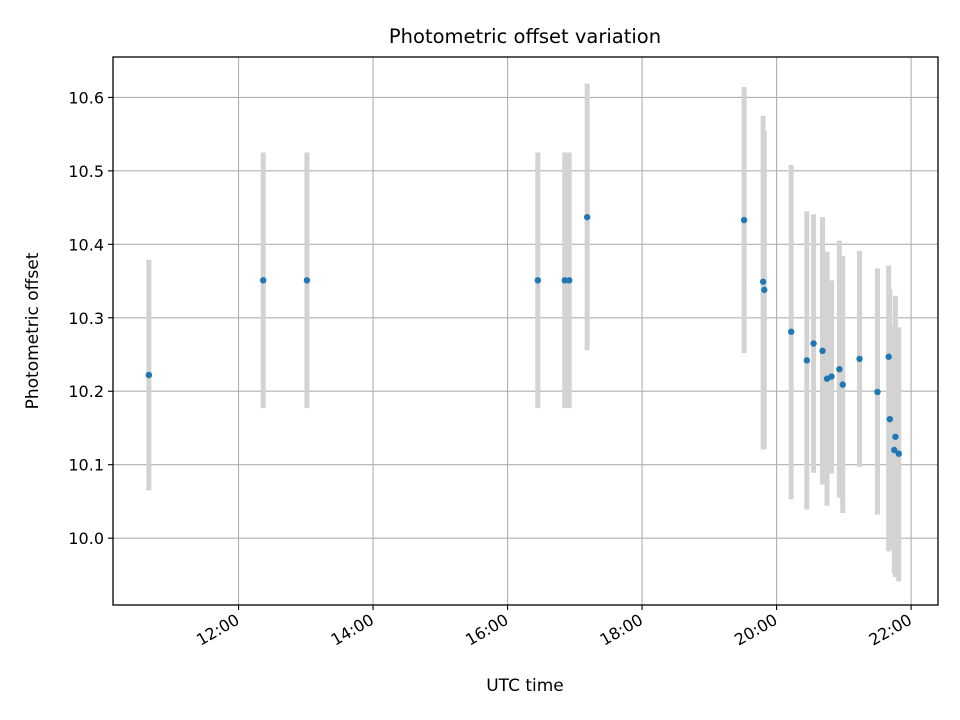  Describe the element at coordinates (525, 686) in the screenshot. I see `x-axis-label: UTC time` at that location.